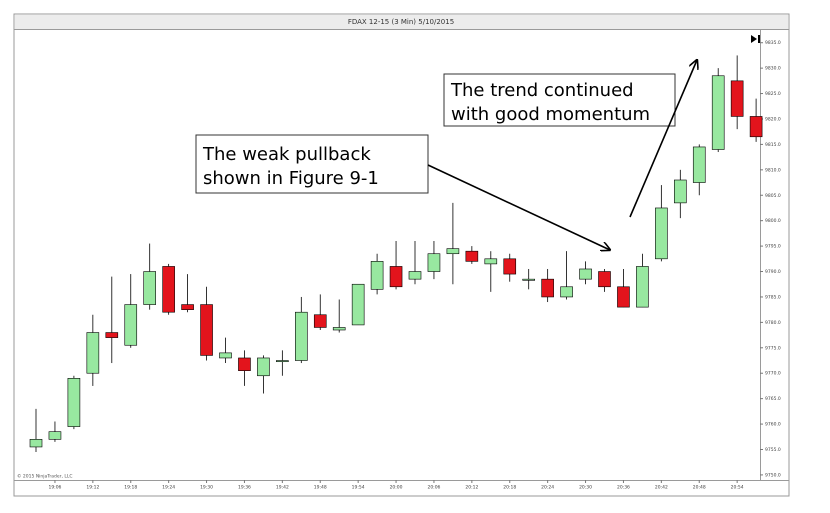 The image size is (830, 513). I want to click on x-tick-label: 20:06, so click(433, 488).